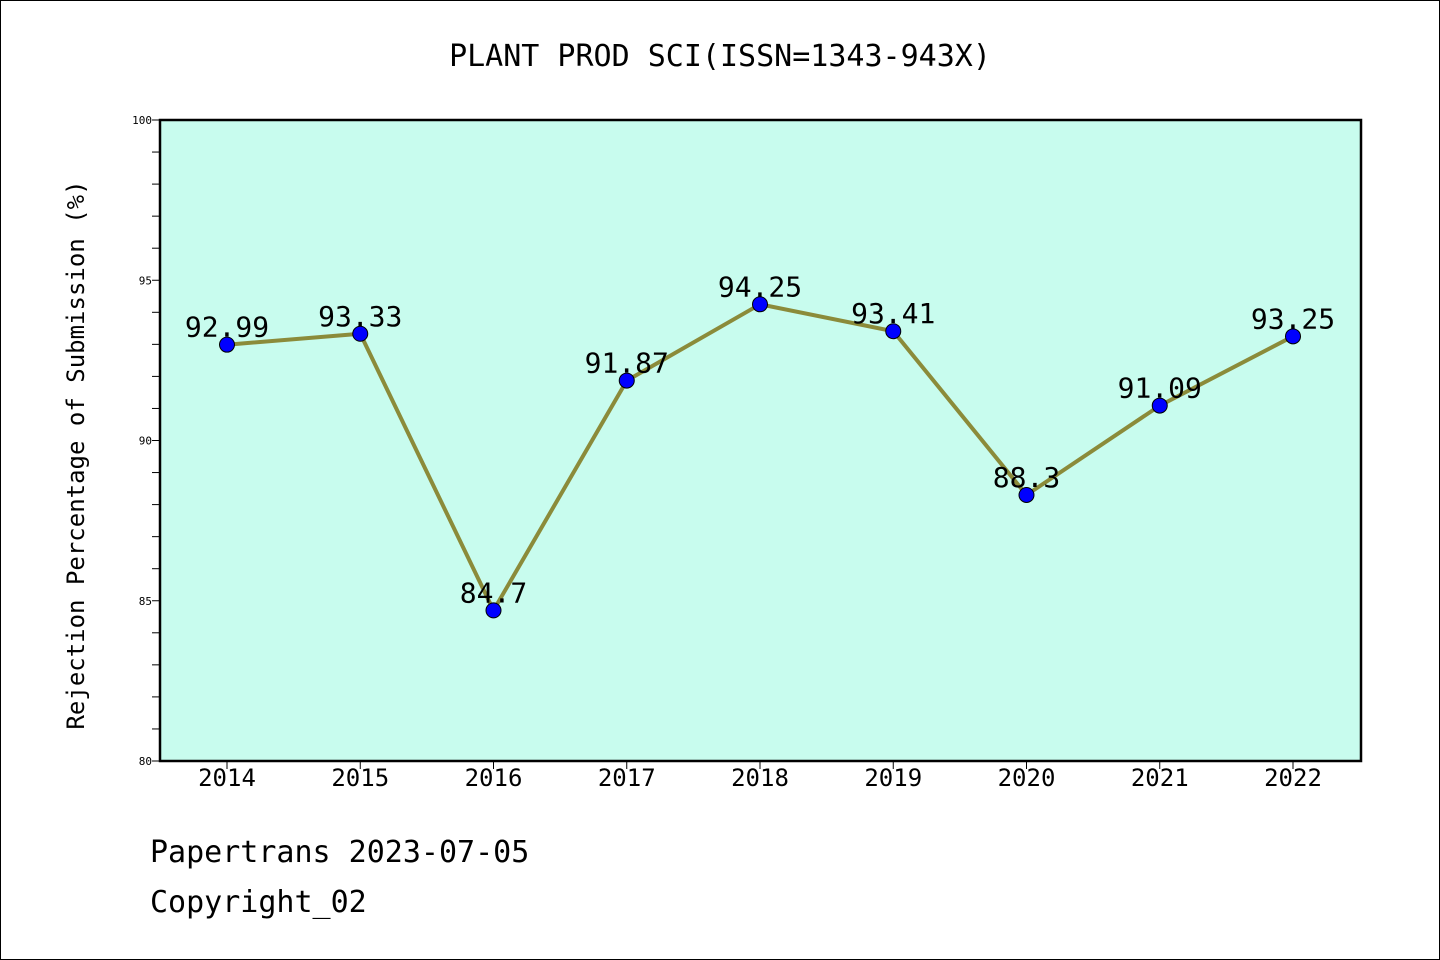 The width and height of the screenshot is (1440, 960). What do you see at coordinates (360, 778) in the screenshot?
I see `x-tick-label: 2015` at bounding box center [360, 778].